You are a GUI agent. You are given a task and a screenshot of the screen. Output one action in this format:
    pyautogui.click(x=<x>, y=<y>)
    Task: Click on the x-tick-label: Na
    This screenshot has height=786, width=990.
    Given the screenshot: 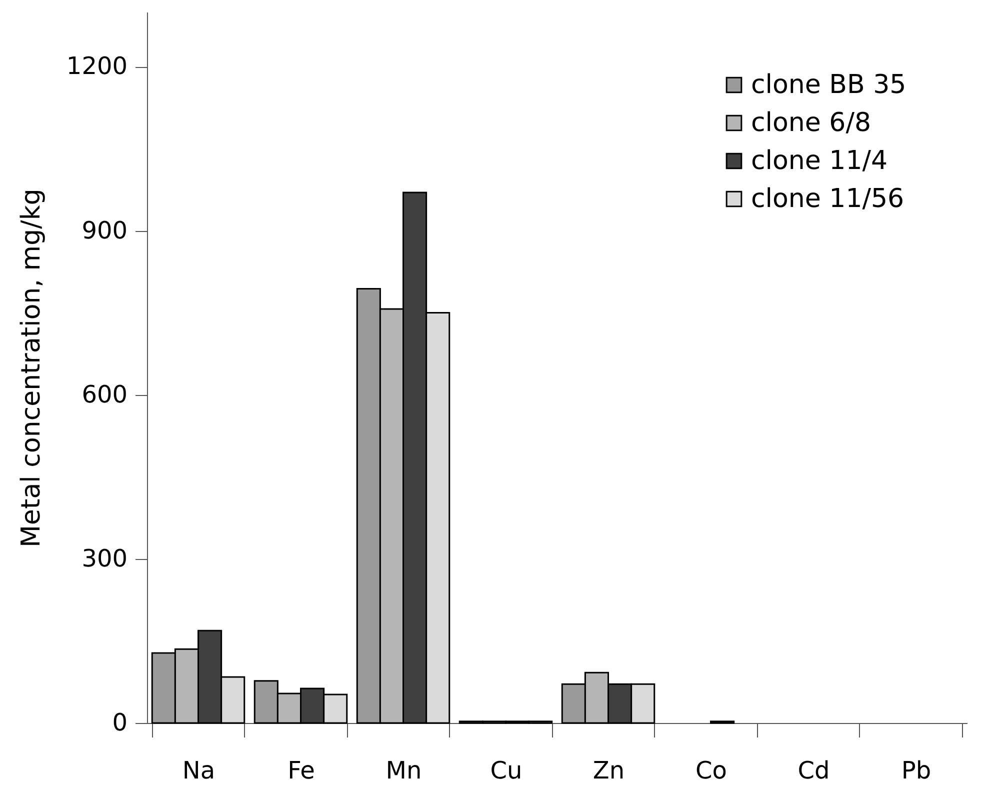 What is the action you would take?
    pyautogui.click(x=199, y=770)
    